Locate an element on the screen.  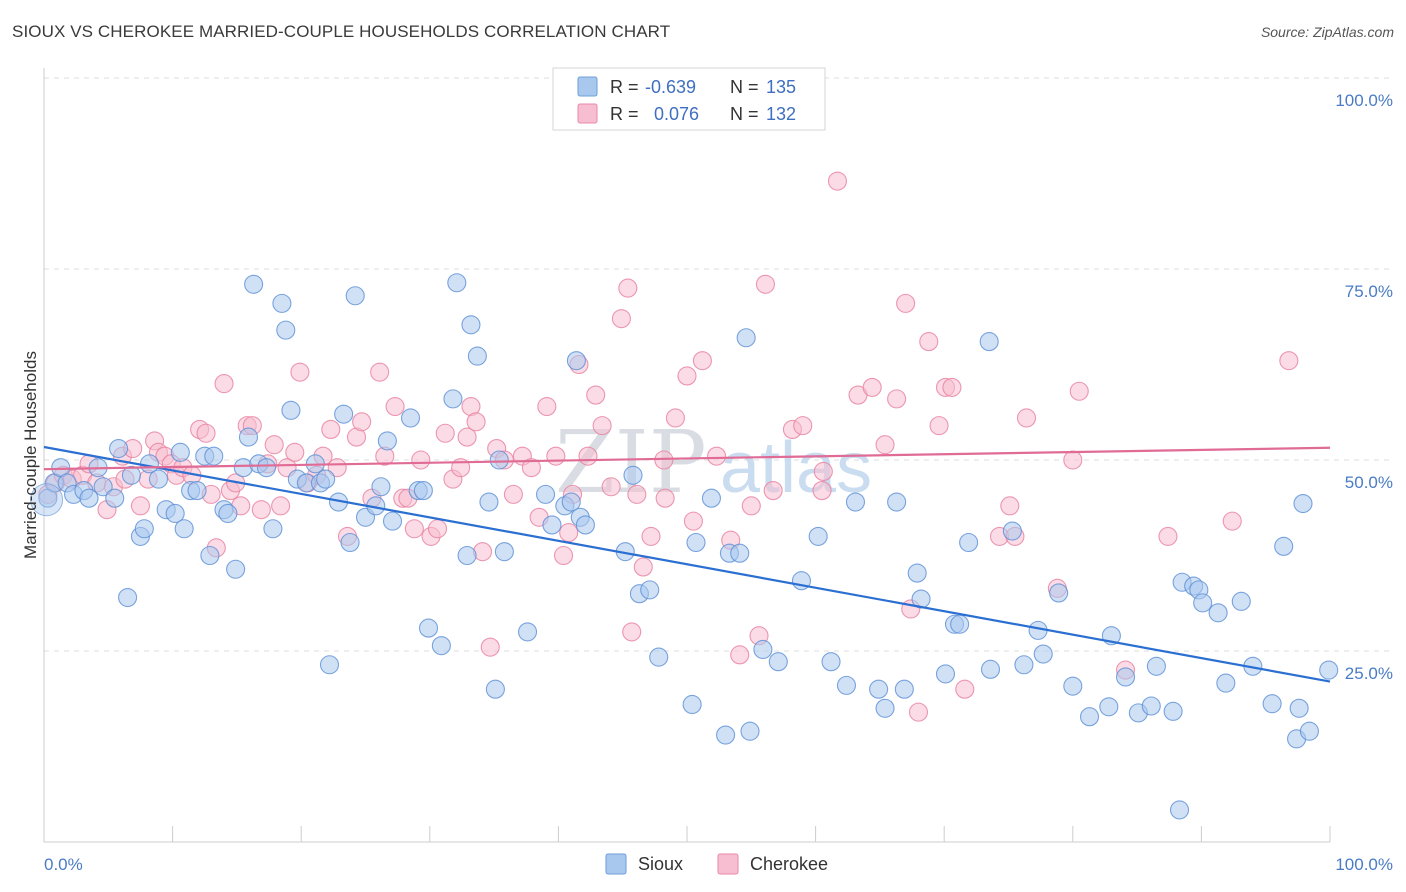
legend-n-value-cherokee: 132 is located at coordinates (781, 114).